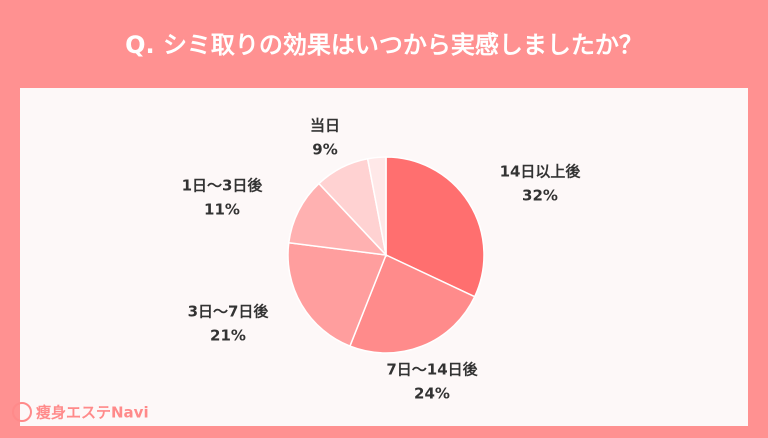  I want to click on slice-label: 14日以上後, so click(541, 172).